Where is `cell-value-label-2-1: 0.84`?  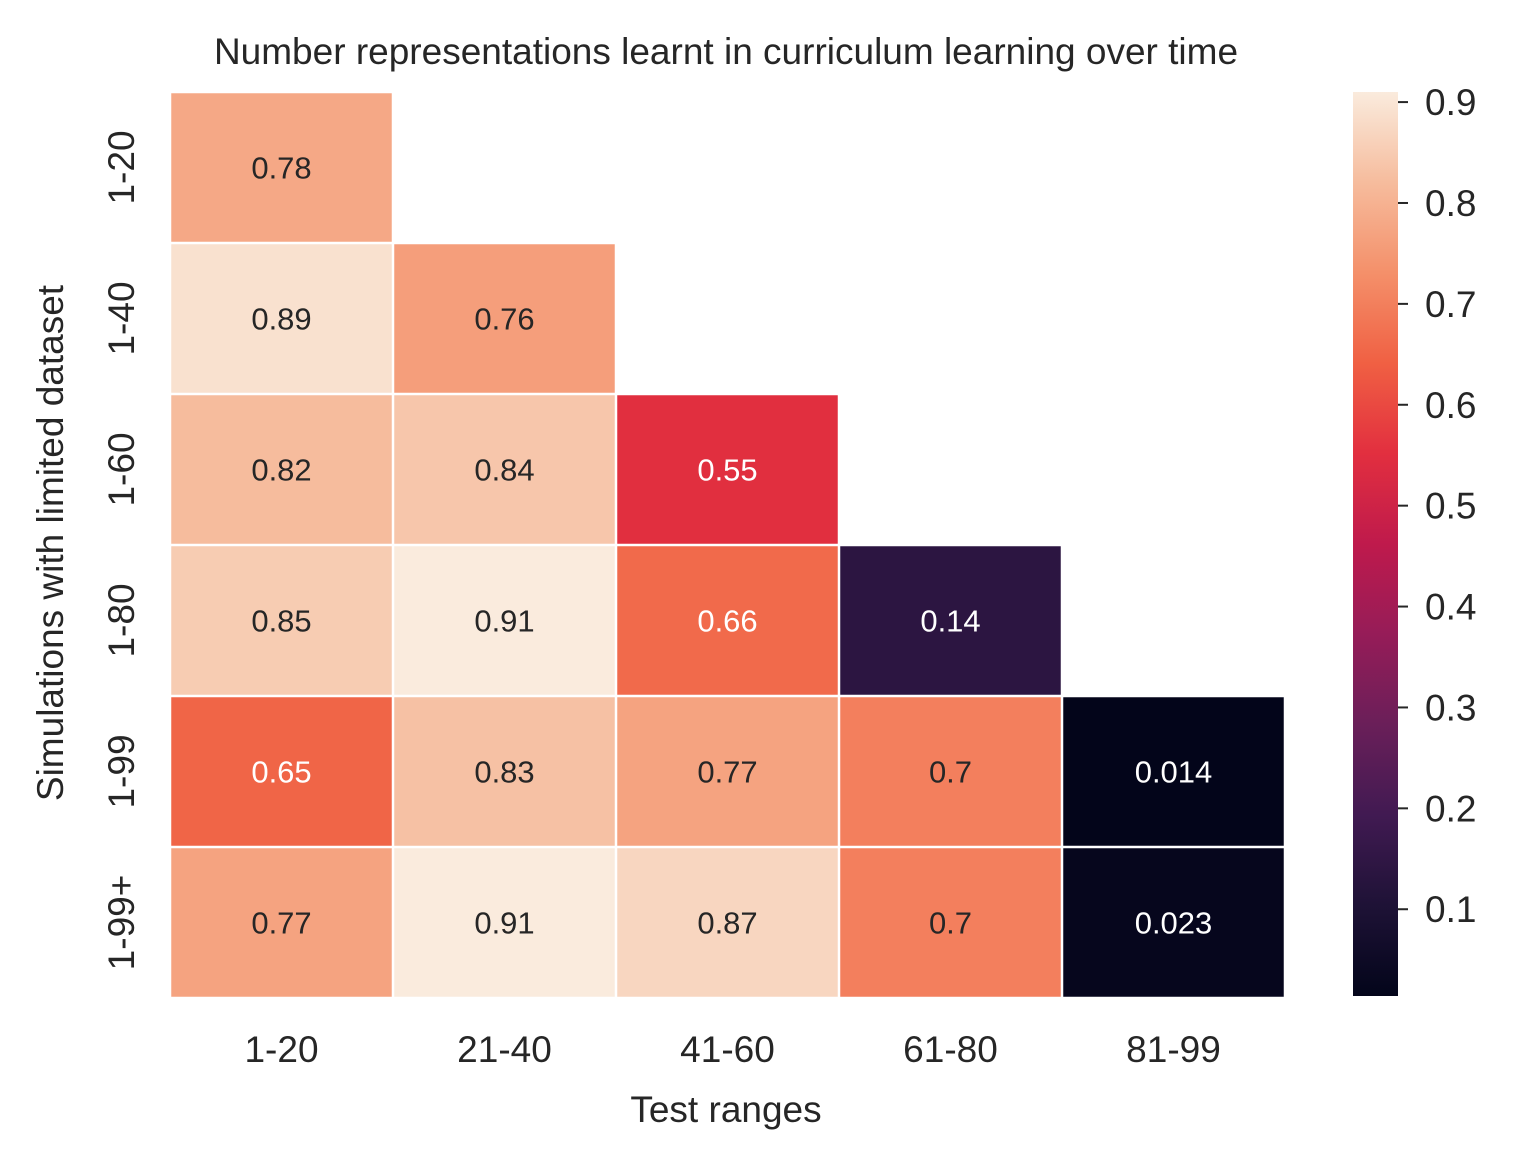
cell-value-label-2-1: 0.84 is located at coordinates (504, 470).